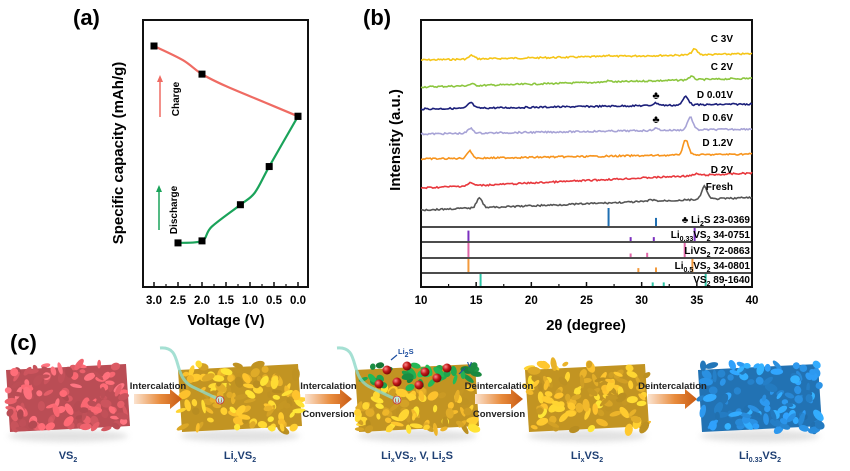 The height and width of the screenshot is (471, 850). What do you see at coordinates (587, 399) in the screenshot?
I see `stage-4-cluster` at bounding box center [587, 399].